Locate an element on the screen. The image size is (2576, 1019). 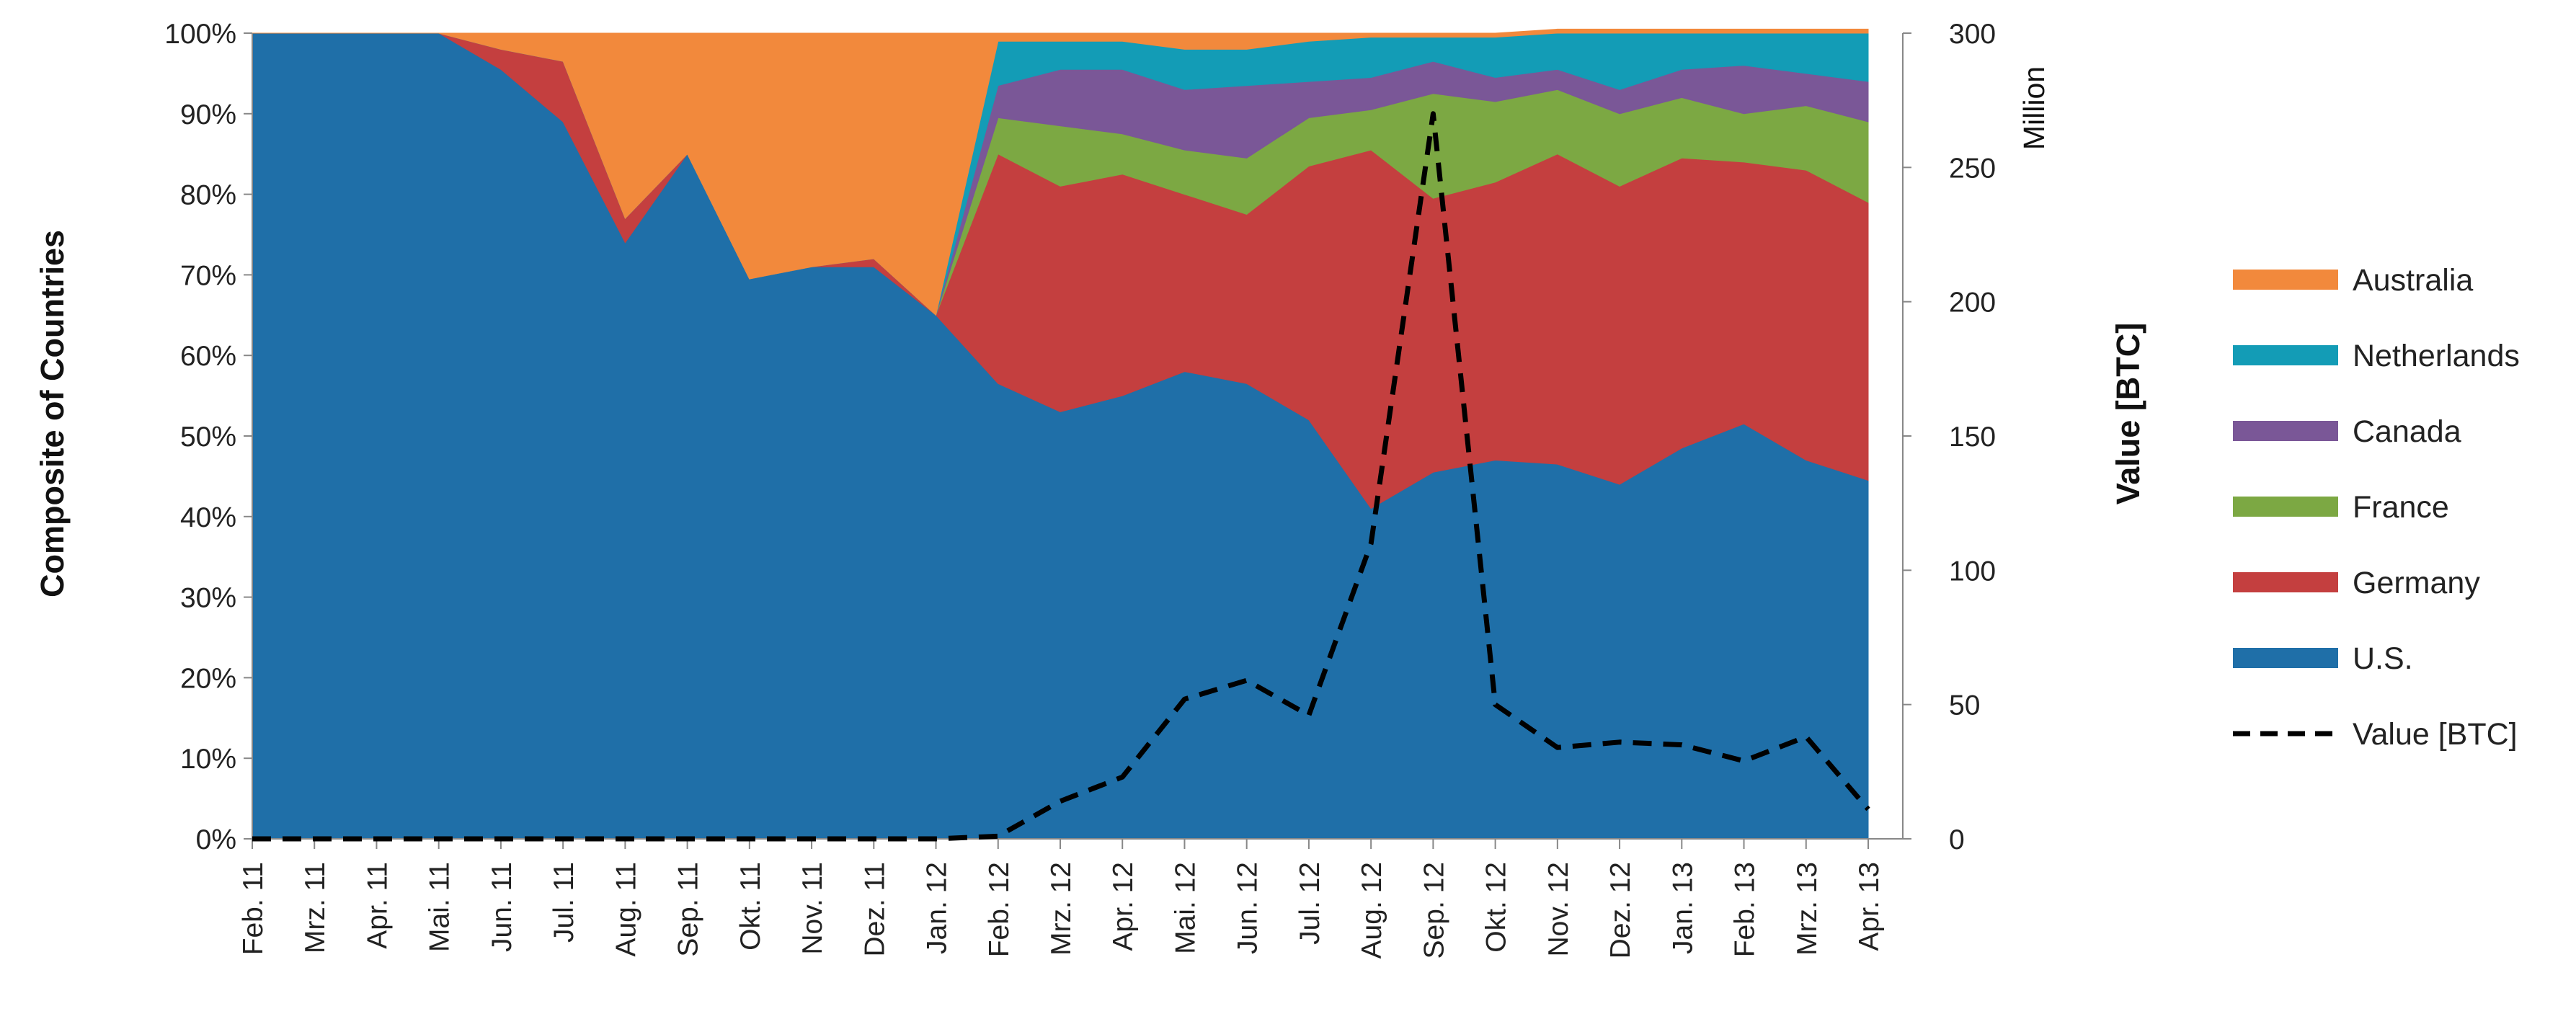
x-tick-label: Jun. 11 is located at coordinates (502, 907).